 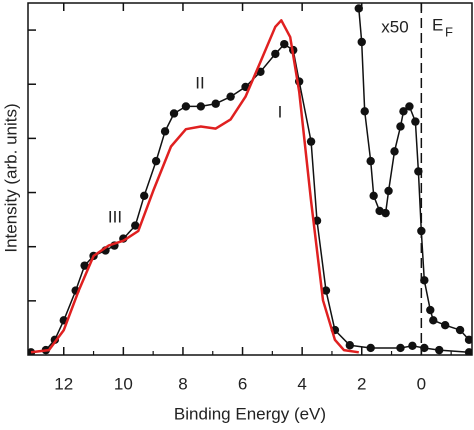 What do you see at coordinates (115, 216) in the screenshot?
I see `annotation: III` at bounding box center [115, 216].